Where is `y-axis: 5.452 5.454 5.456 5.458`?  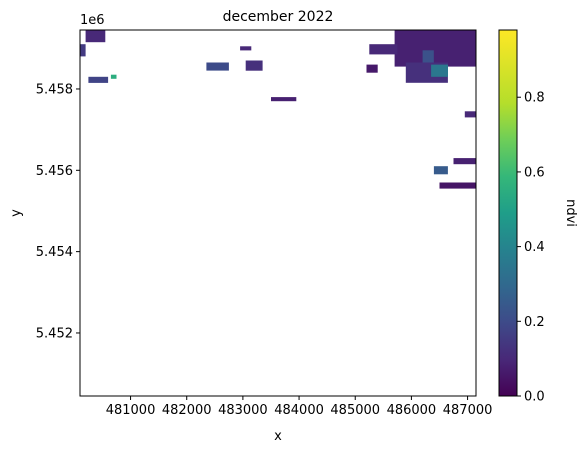
y-axis: 5.452 5.454 5.456 5.458 is located at coordinates (58, 211).